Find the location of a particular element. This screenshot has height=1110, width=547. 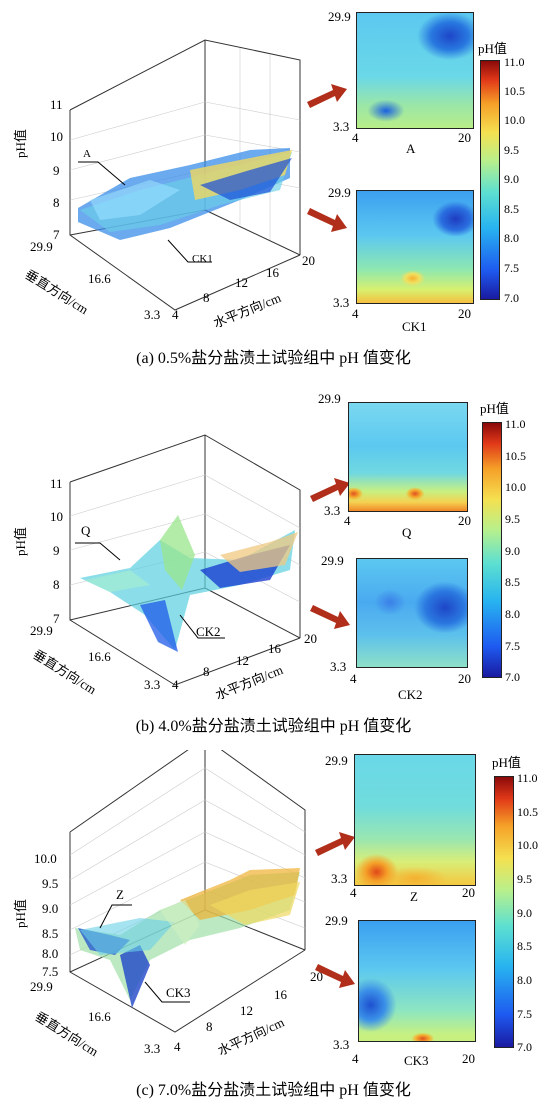

z-tick: 10 is located at coordinates (56, 136).